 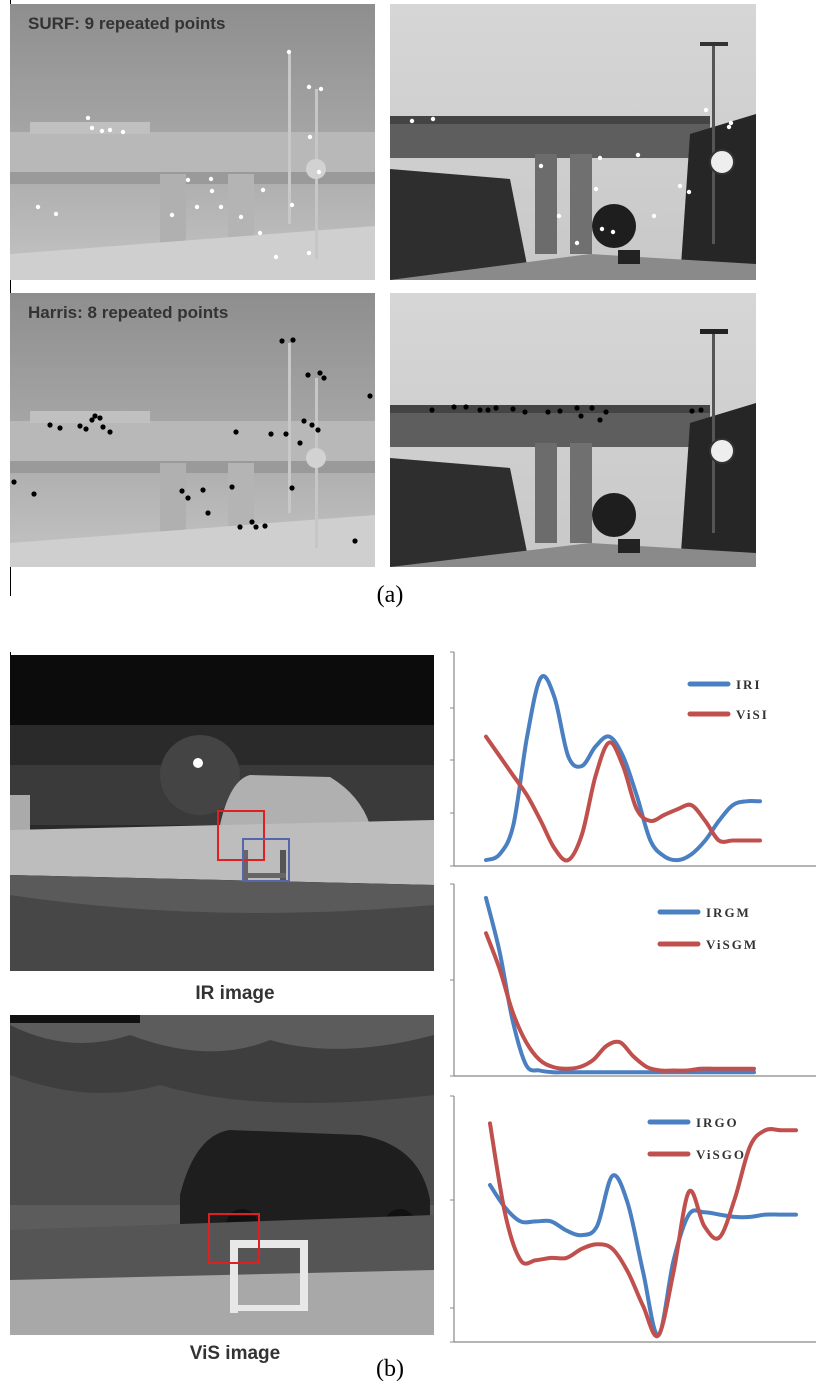 I want to click on harris-ir-image, so click(x=192, y=430).